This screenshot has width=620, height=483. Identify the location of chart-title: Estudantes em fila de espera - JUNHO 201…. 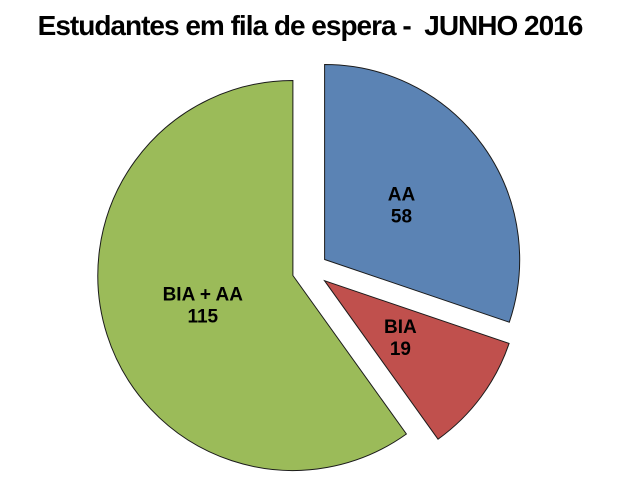
(310, 25).